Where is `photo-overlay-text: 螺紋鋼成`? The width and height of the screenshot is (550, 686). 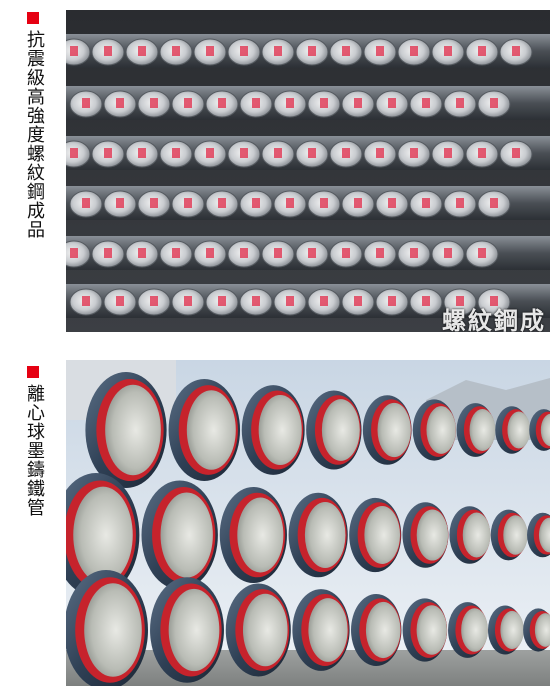 photo-overlay-text: 螺紋鋼成 is located at coordinates (494, 319).